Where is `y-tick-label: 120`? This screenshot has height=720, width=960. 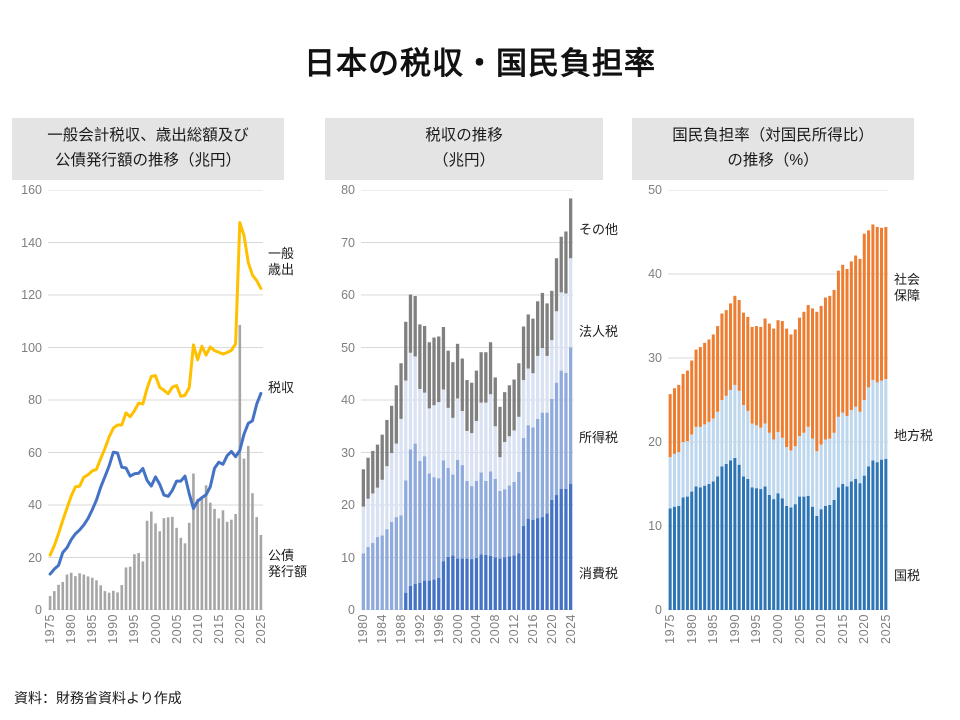
y-tick-label: 120 is located at coordinates (31, 295).